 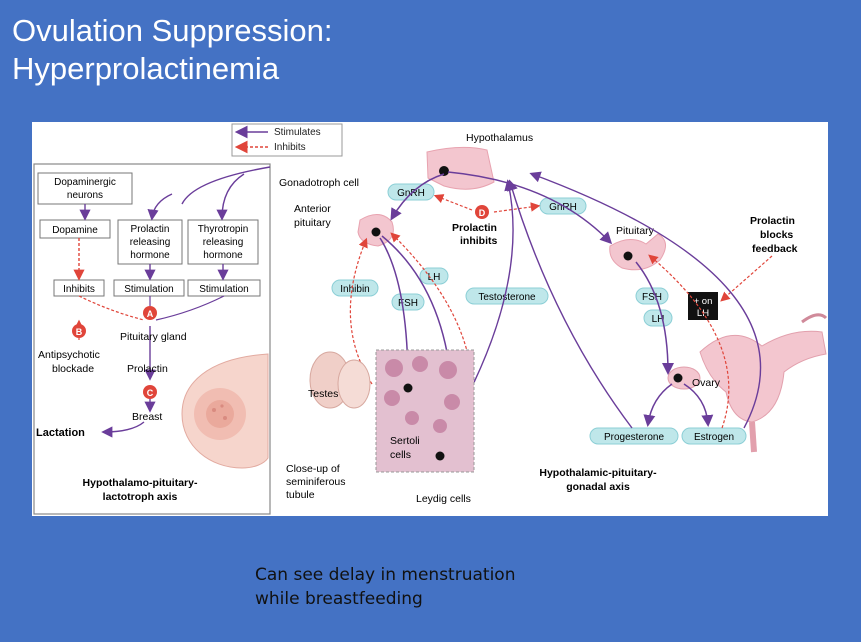 I want to click on closeup-label-3: tubule, so click(x=300, y=495).